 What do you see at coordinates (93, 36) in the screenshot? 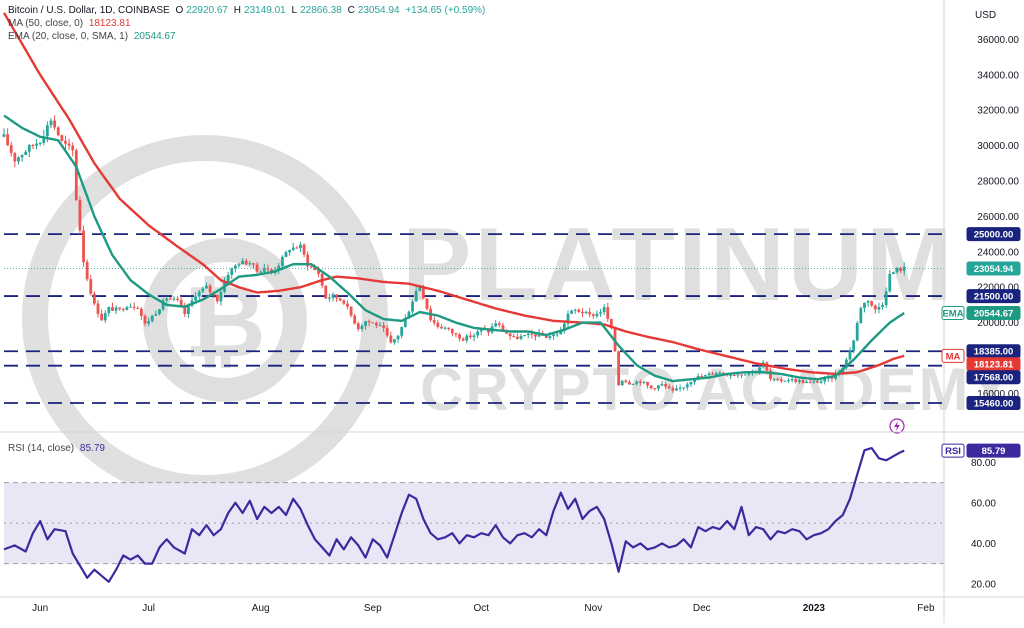
I see `legend-ema-row: EMA (20, close, 0, SMA, 1) 20544.67` at bounding box center [93, 36].